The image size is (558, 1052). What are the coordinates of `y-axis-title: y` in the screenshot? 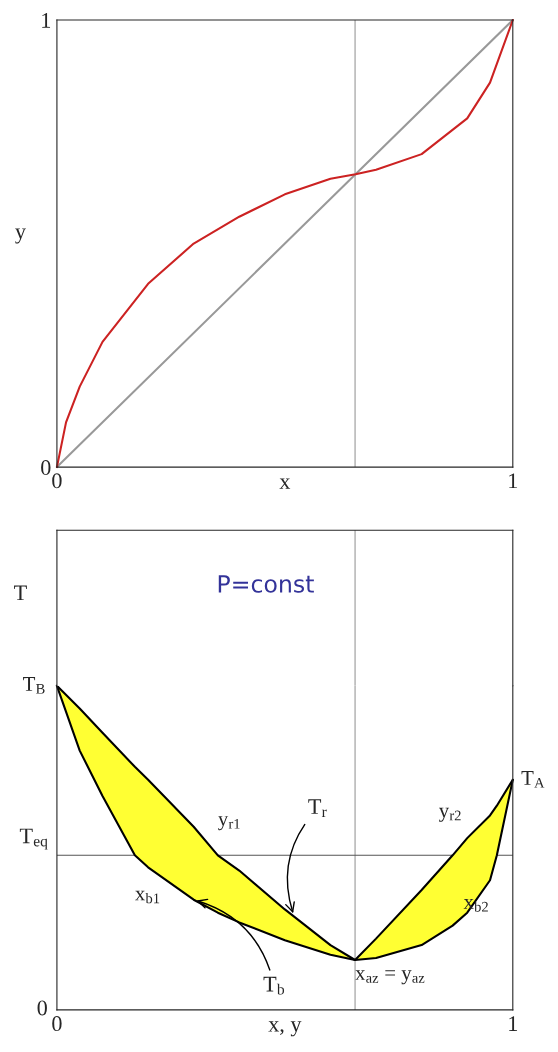 It's located at (20, 236).